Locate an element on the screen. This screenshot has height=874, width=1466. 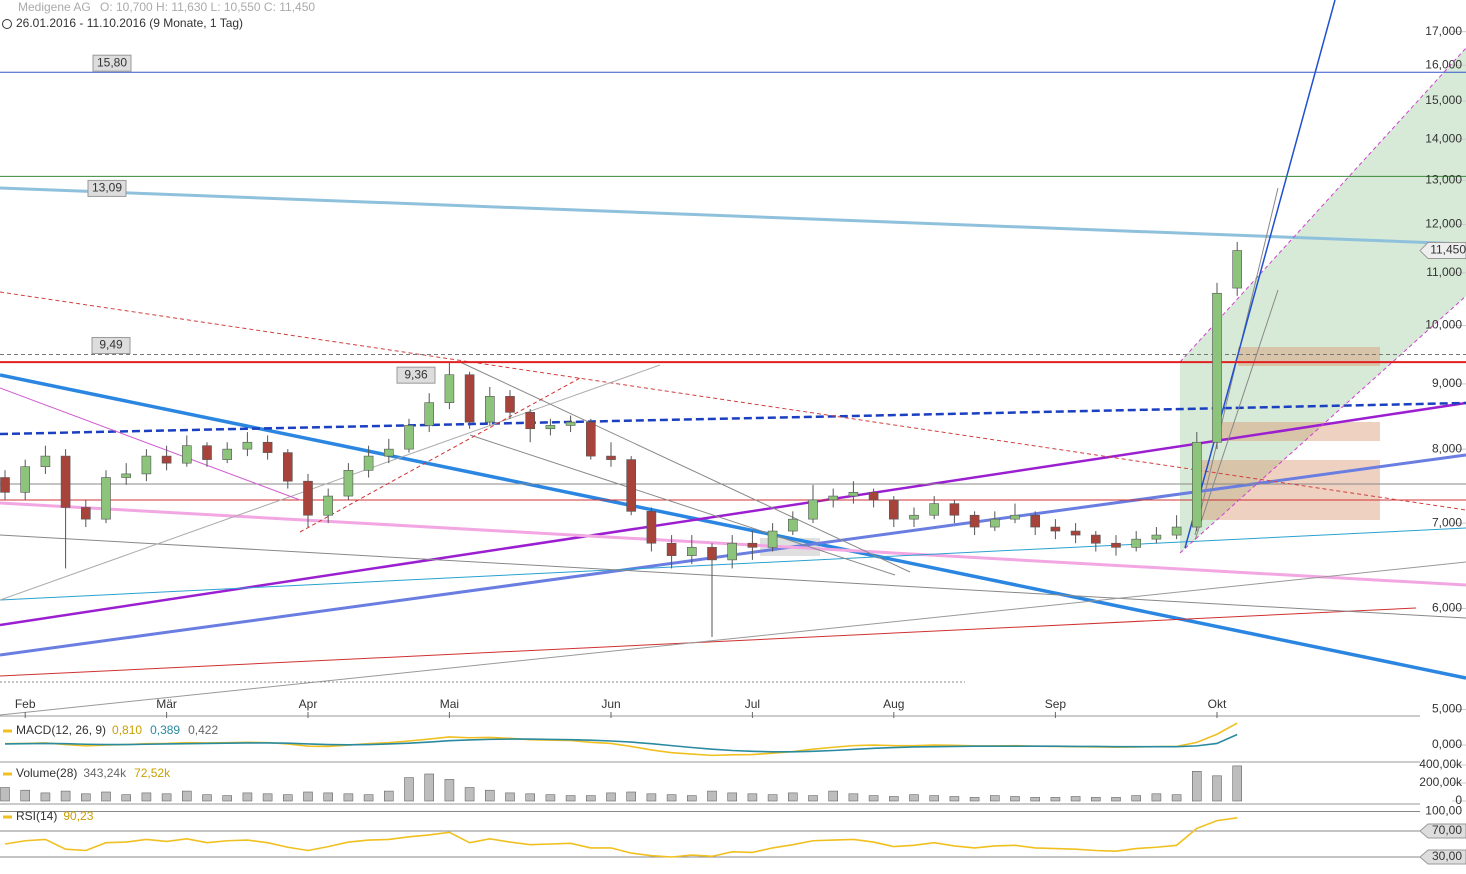
clock-icon is located at coordinates (7, 24).